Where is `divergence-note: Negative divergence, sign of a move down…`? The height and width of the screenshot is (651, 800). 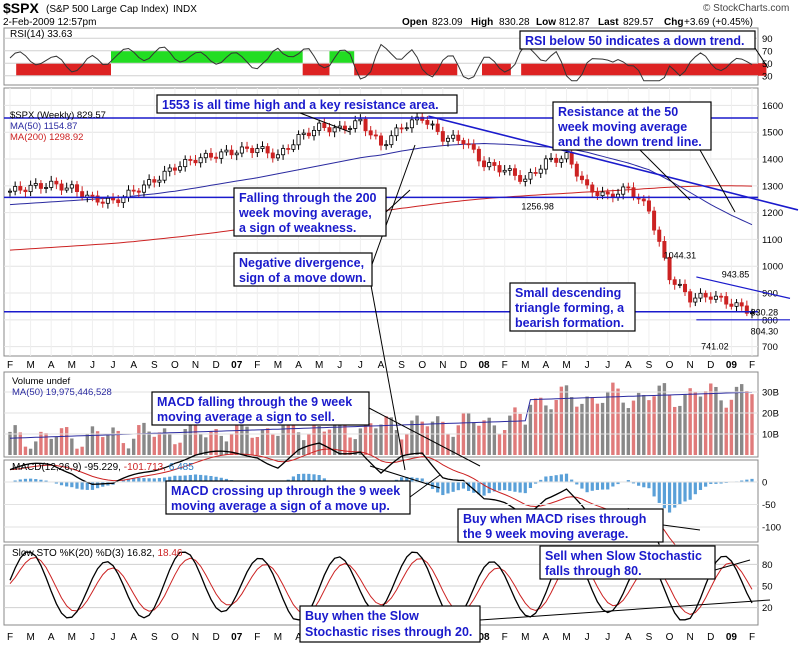
divergence-note: Negative divergence, sign of a move down… is located at coordinates (303, 269).